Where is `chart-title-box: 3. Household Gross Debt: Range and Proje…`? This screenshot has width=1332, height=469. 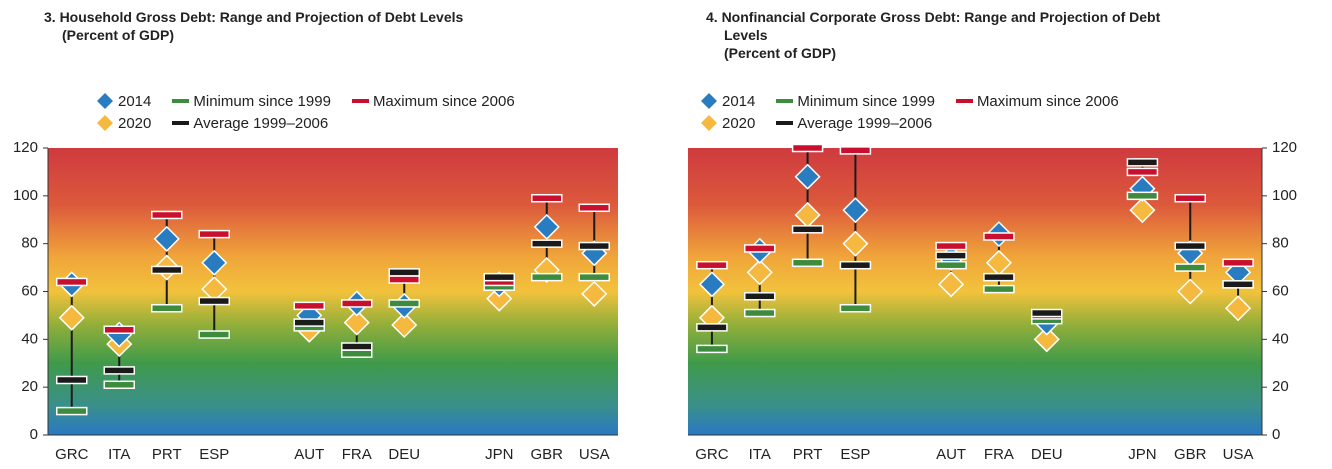
chart-title-box: 3. Household Gross Debt: Range and Proje… is located at coordinates (313, 26).